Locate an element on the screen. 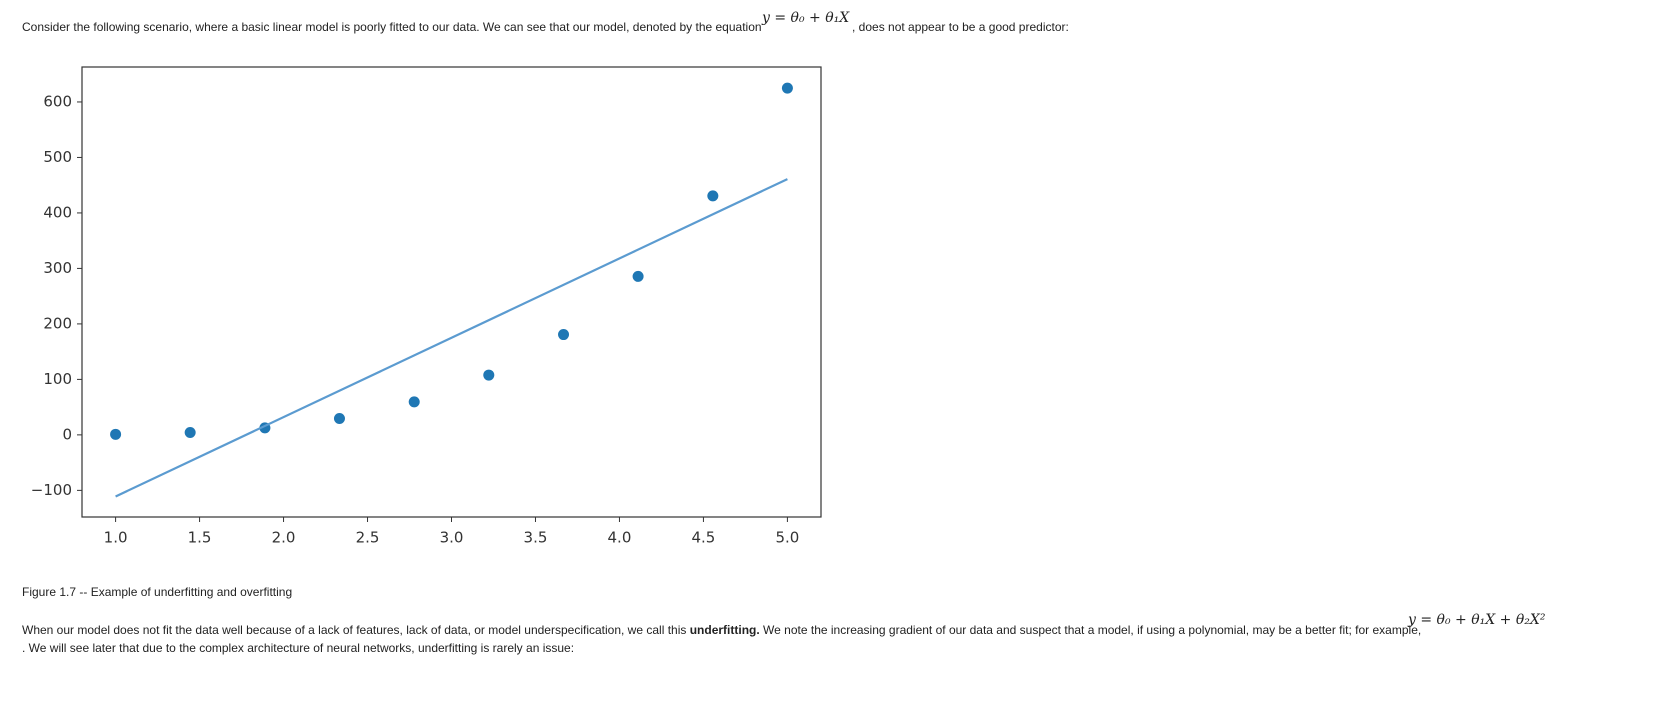 The width and height of the screenshot is (1676, 707). y-tick-label: 200 is located at coordinates (57, 323).